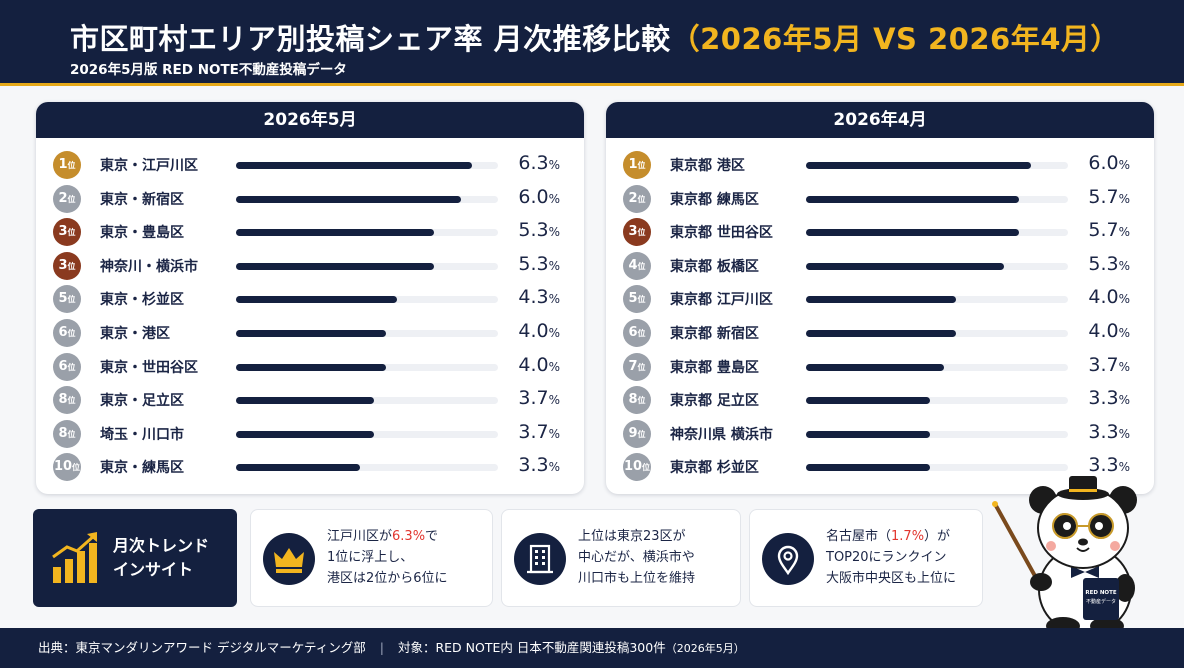  I want to click on rank-badge: 1位, so click(637, 165).